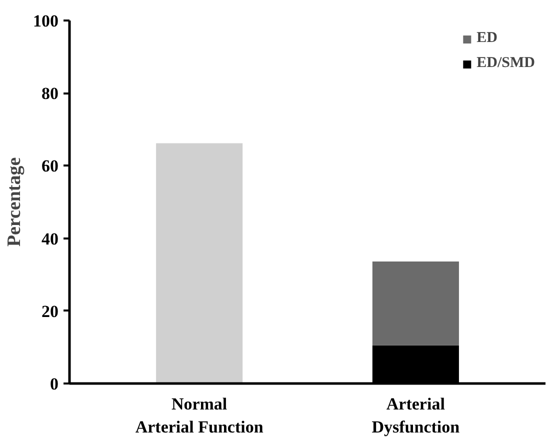  I want to click on y-tick-label: 80, so click(50, 94).